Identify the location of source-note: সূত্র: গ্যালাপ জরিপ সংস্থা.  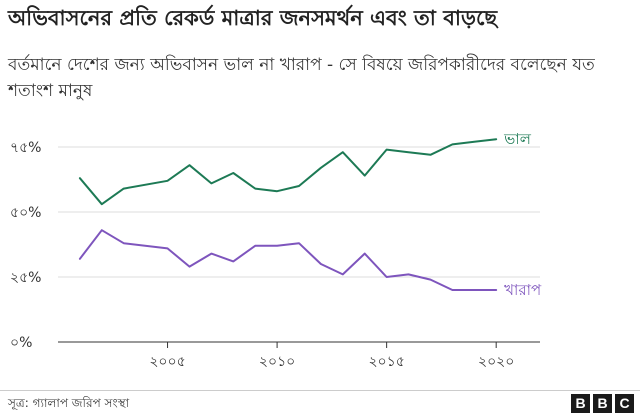
(69, 403).